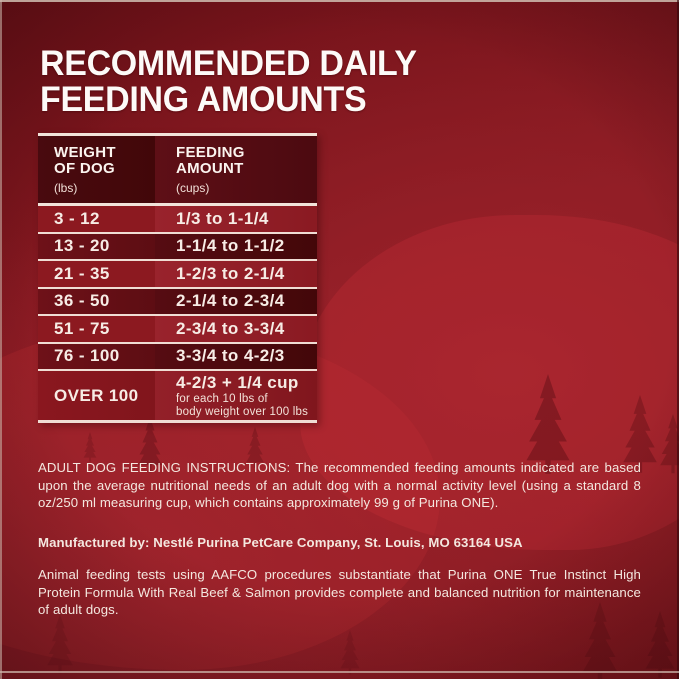 Image resolution: width=679 pixels, height=679 pixels. I want to click on table-row: 76 - 100 3-3/4 to 4-2/3, so click(177, 357).